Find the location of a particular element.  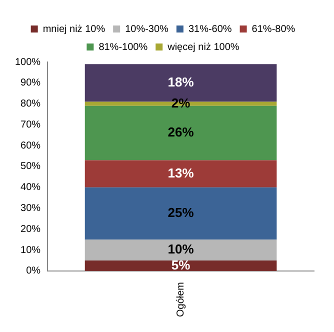

y-tick-label: 80% is located at coordinates (30, 104).